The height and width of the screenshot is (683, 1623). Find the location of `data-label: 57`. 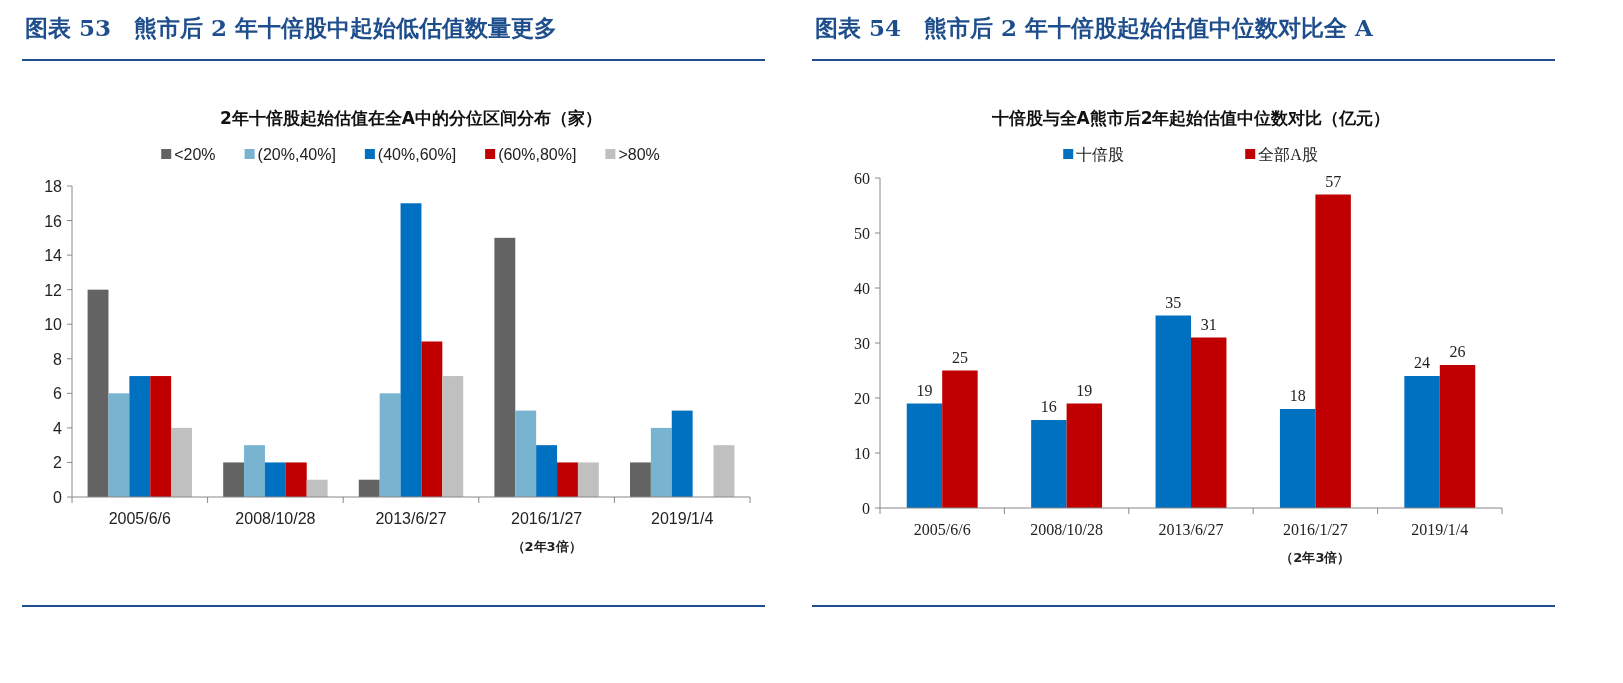

data-label: 57 is located at coordinates (1333, 181).